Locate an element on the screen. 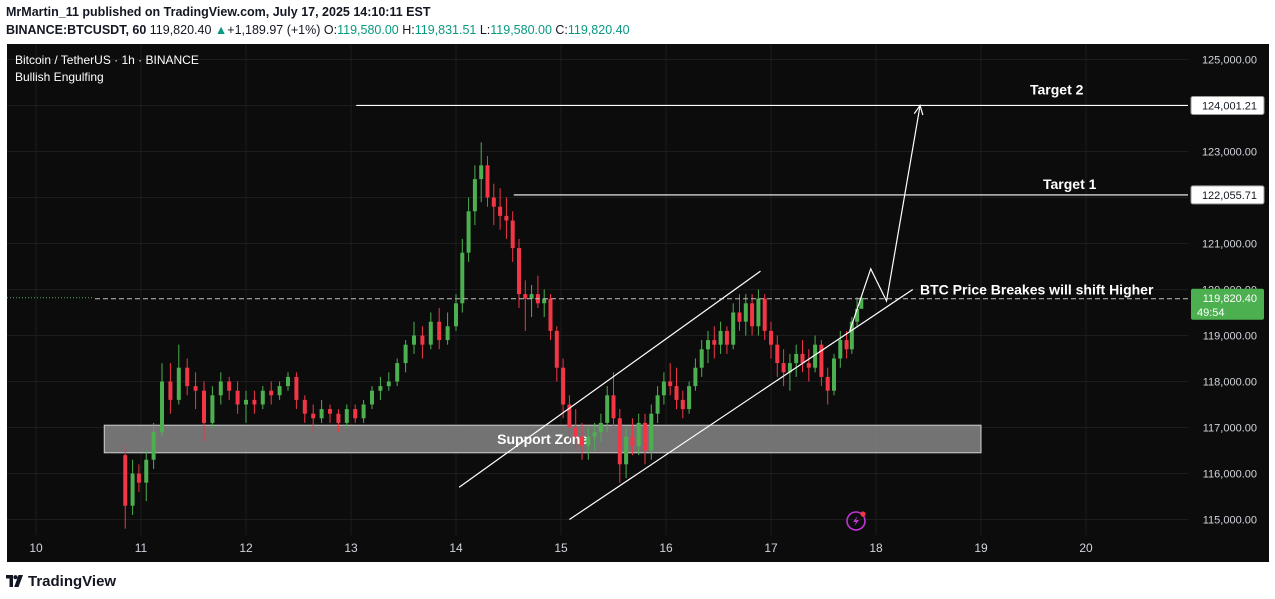 Image resolution: width=1275 pixels, height=599 pixels. countdown-tag: 49:54 is located at coordinates (1211, 313).